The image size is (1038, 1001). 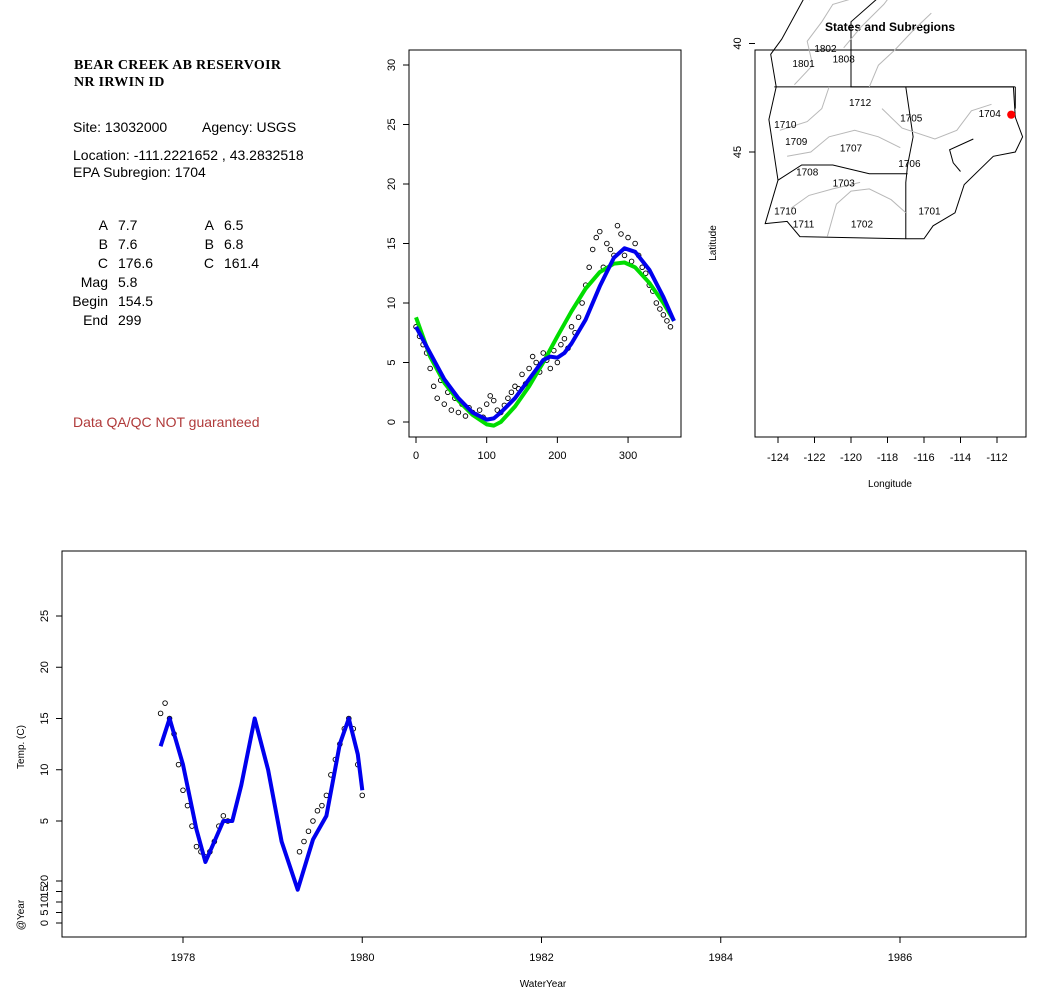 What do you see at coordinates (45, 881) in the screenshot?
I see `y2-tick-label: 20` at bounding box center [45, 881].